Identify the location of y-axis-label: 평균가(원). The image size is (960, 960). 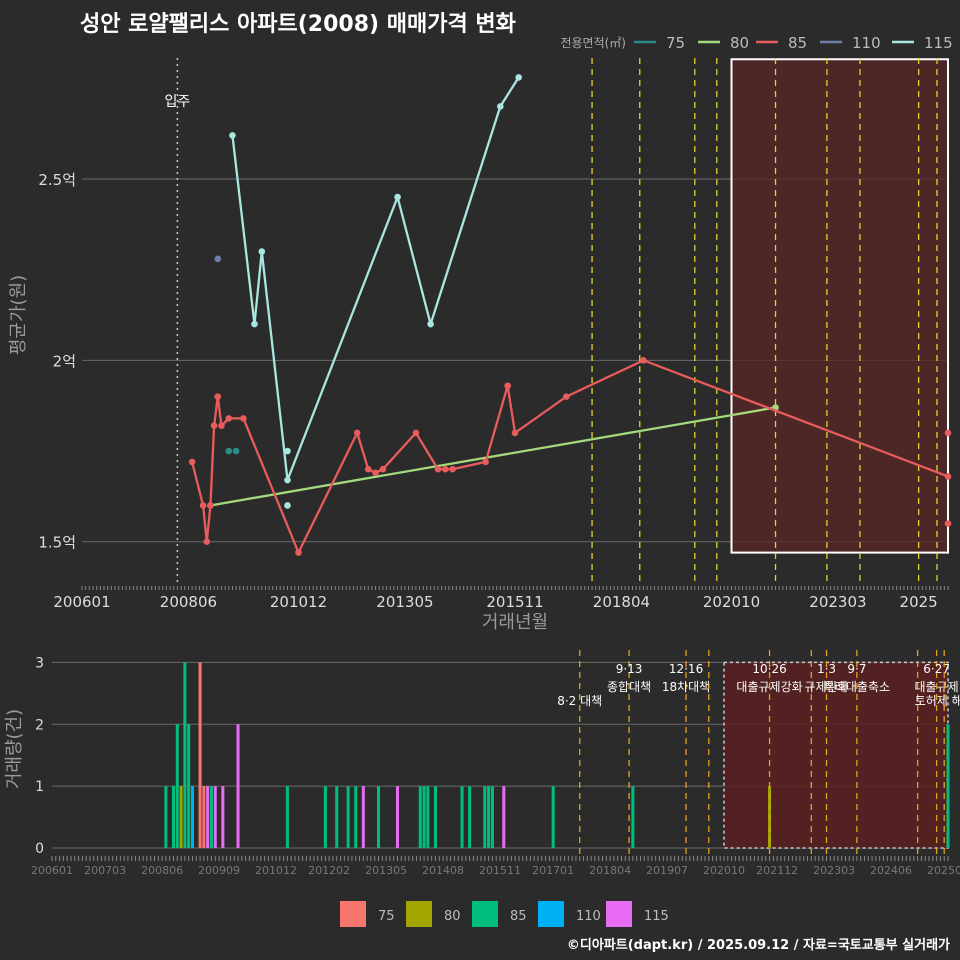
(18, 315).